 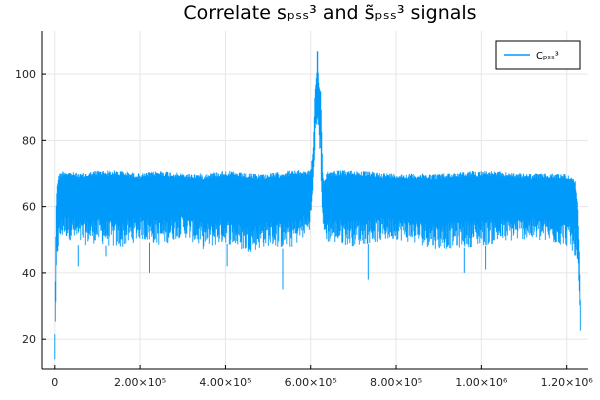 What do you see at coordinates (547, 56) in the screenshot?
I see `legend-label-0: Cₚₛₛ³` at bounding box center [547, 56].